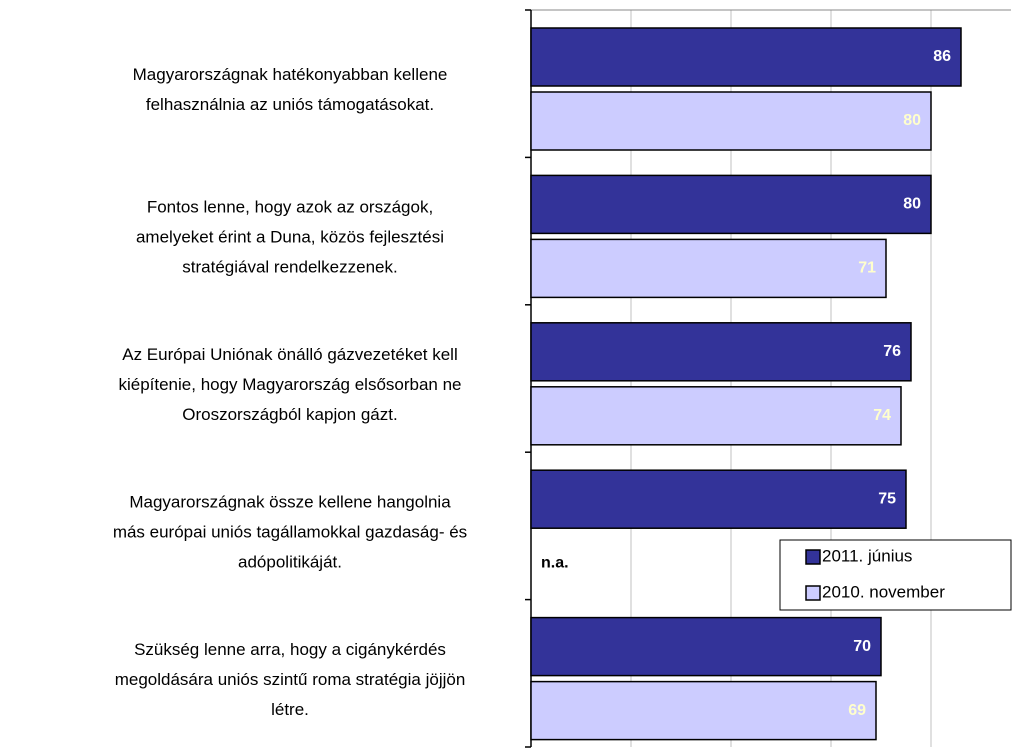 Image resolution: width=1019 pixels, height=755 pixels. I want to click on value-label: 69, so click(857, 710).